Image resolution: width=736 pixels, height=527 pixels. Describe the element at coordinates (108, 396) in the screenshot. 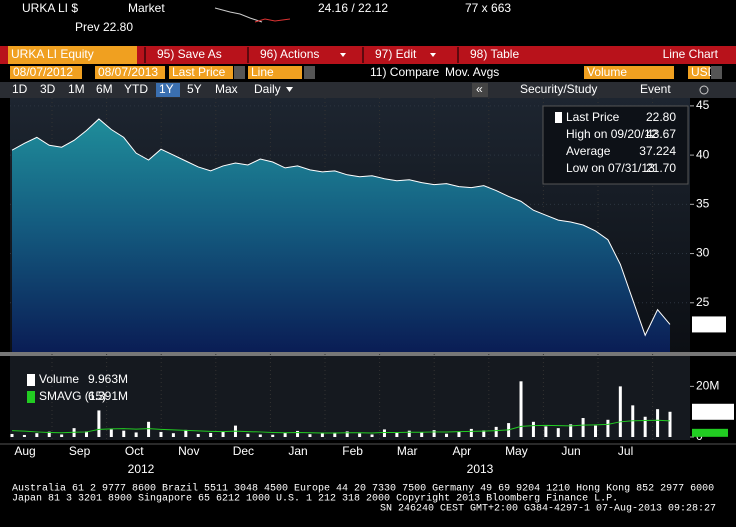

I see `legend-value: 6.391M` at that location.